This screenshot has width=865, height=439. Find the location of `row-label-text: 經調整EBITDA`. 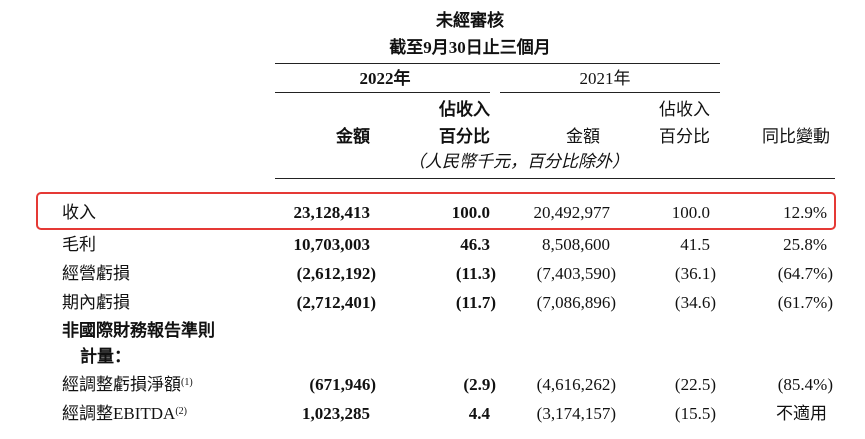

row-label-text: 經調整EBITDA is located at coordinates (119, 413).